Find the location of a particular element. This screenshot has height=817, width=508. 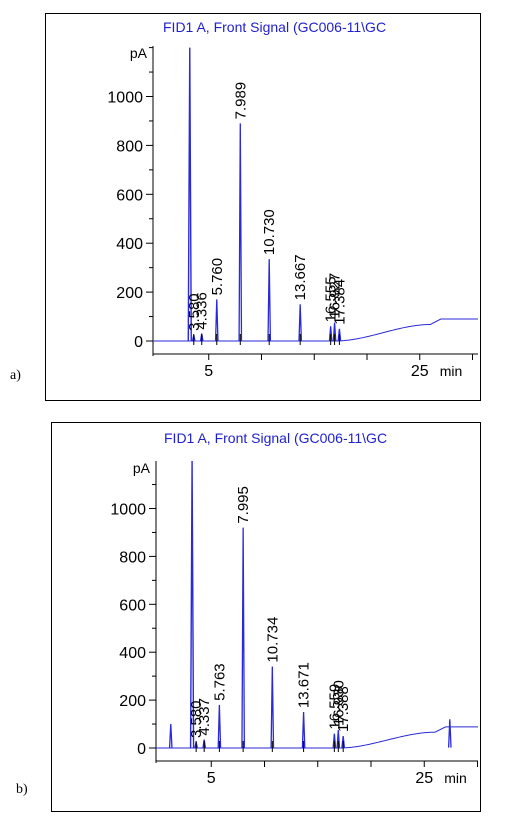

peak-label: 13.671 is located at coordinates (304, 685).